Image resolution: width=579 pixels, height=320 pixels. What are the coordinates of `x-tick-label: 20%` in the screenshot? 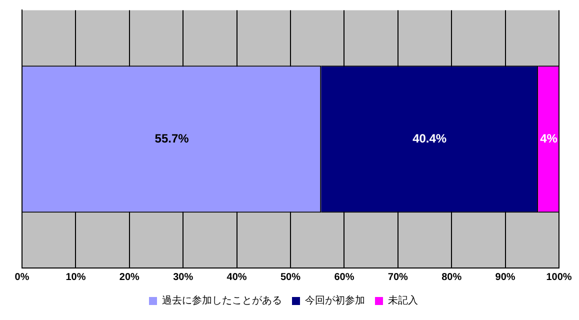 It's located at (129, 277).